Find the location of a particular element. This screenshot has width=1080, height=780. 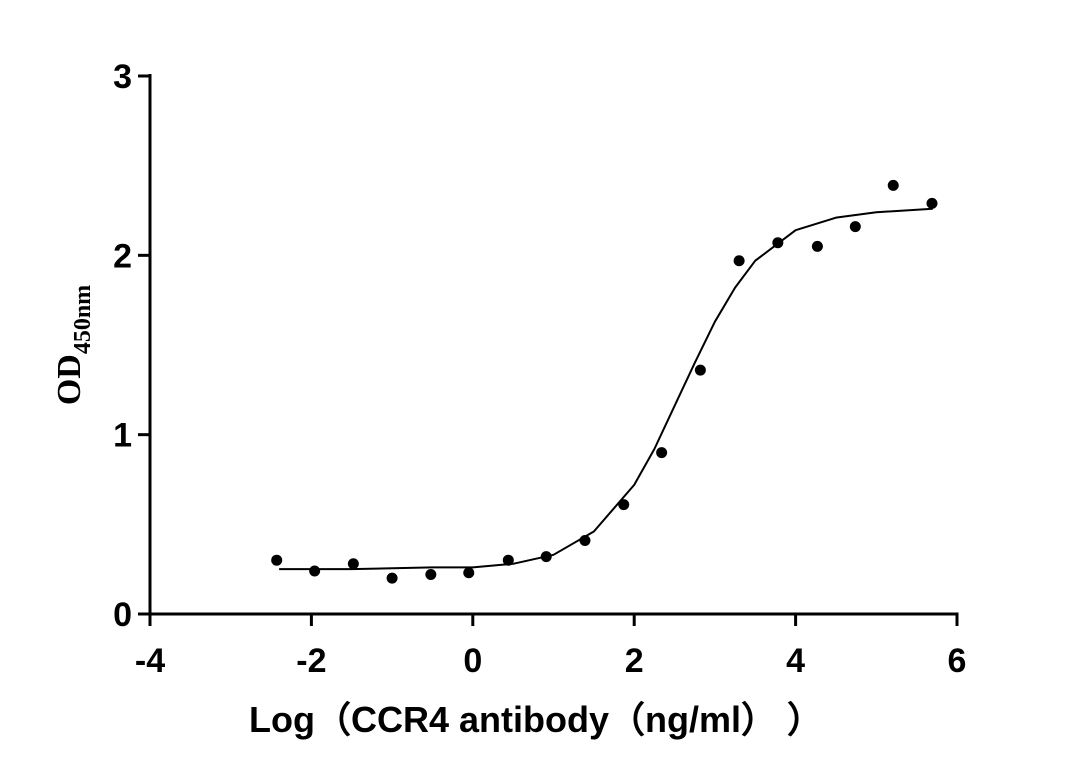

y-axis-label: OD450nm is located at coordinates (73, 345).